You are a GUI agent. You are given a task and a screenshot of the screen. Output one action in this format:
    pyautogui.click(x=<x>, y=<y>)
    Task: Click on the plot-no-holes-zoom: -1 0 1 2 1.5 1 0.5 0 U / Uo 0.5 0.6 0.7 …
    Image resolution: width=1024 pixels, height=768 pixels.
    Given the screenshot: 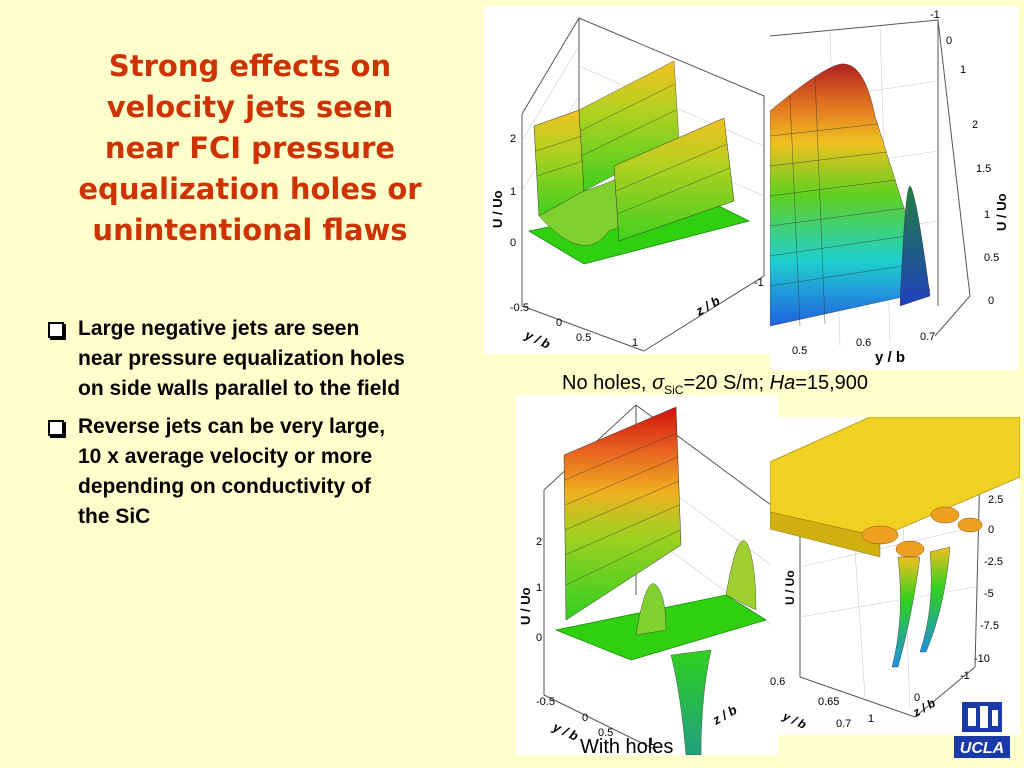 What is the action you would take?
    pyautogui.click(x=894, y=188)
    